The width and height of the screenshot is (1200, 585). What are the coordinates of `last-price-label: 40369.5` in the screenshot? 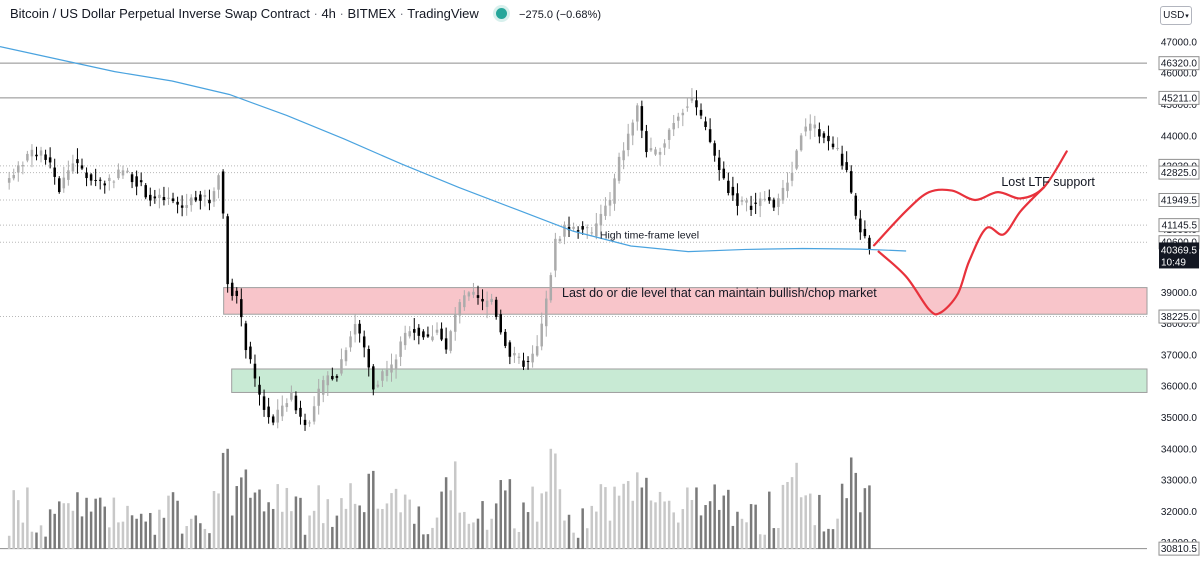 It's located at (1179, 250).